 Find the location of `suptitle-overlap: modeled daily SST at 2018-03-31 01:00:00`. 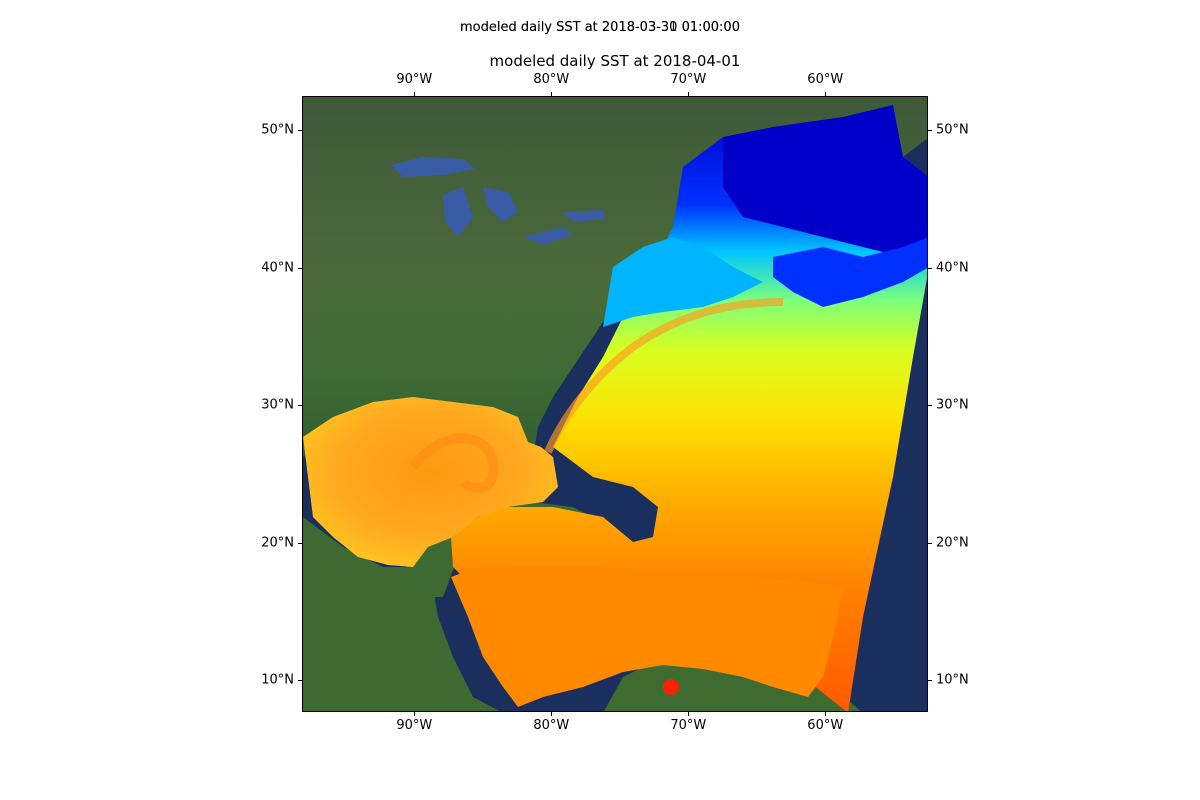

suptitle-overlap: modeled daily SST at 2018-03-31 01:00:00 is located at coordinates (600, 27).